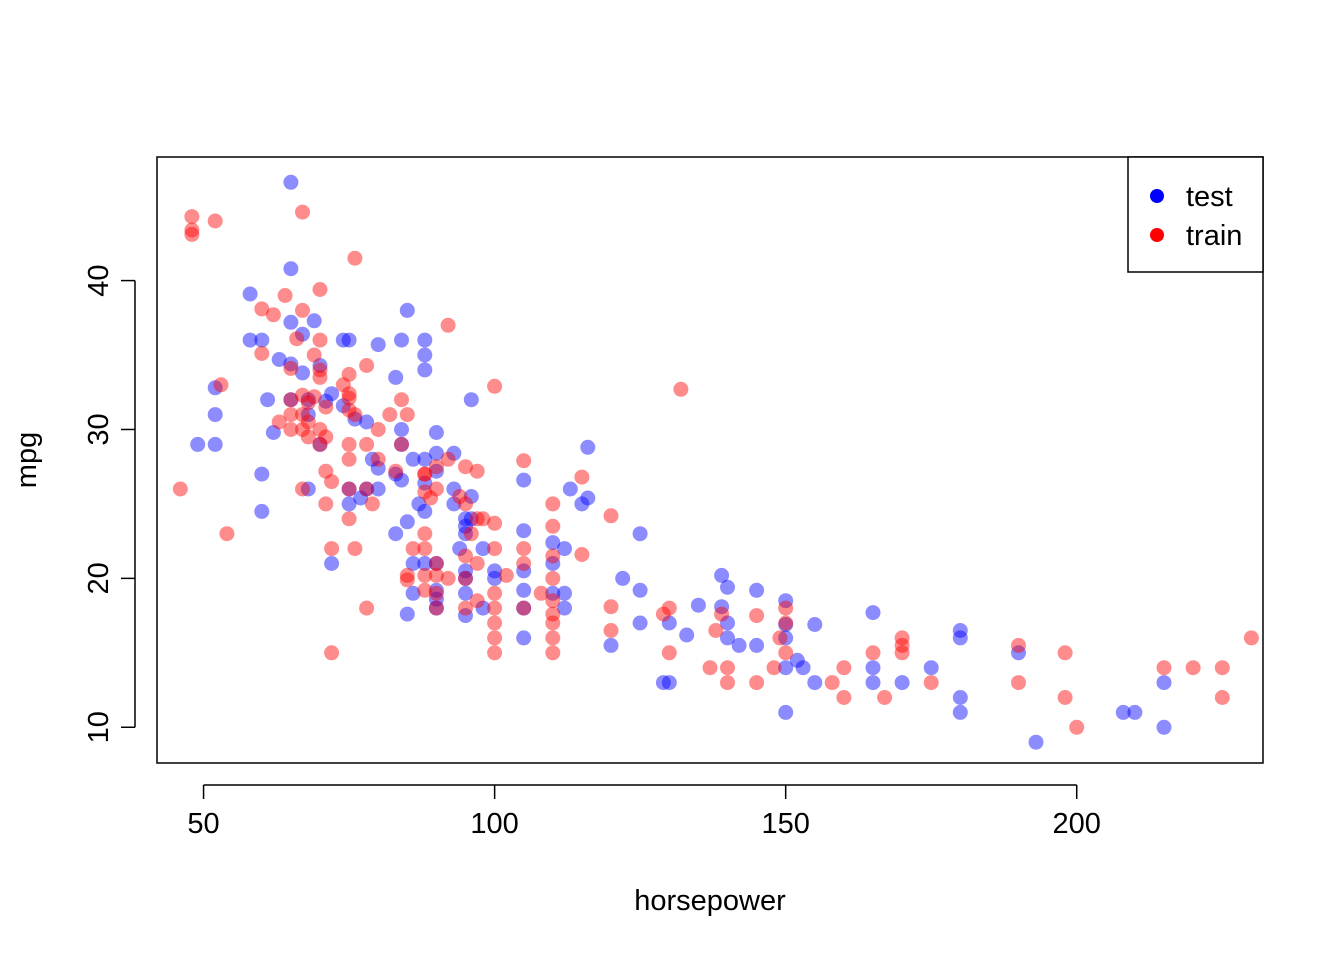 This screenshot has height=960, width=1344. I want to click on x-tick-label-50: 50, so click(203, 824).